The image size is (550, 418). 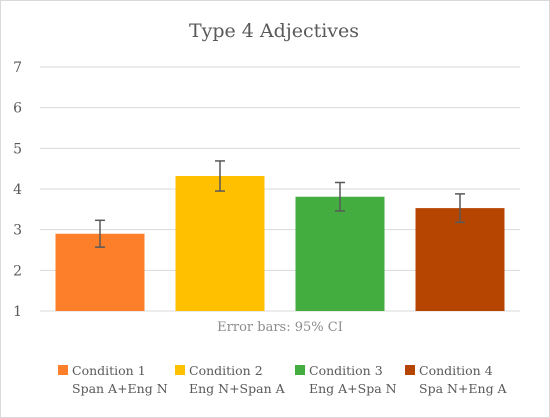 What do you see at coordinates (17, 271) in the screenshot?
I see `y-tick-label-2: 2` at bounding box center [17, 271].